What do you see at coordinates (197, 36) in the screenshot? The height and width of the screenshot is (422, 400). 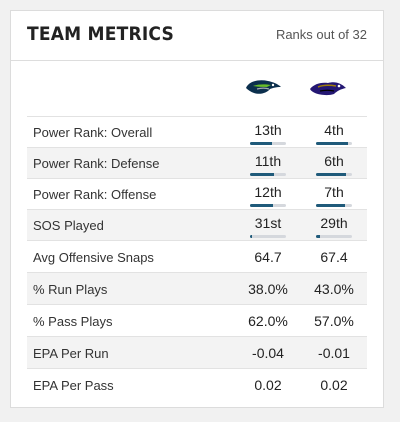 I see `card-header: TEAM METRICS Ranks out of 32` at bounding box center [197, 36].